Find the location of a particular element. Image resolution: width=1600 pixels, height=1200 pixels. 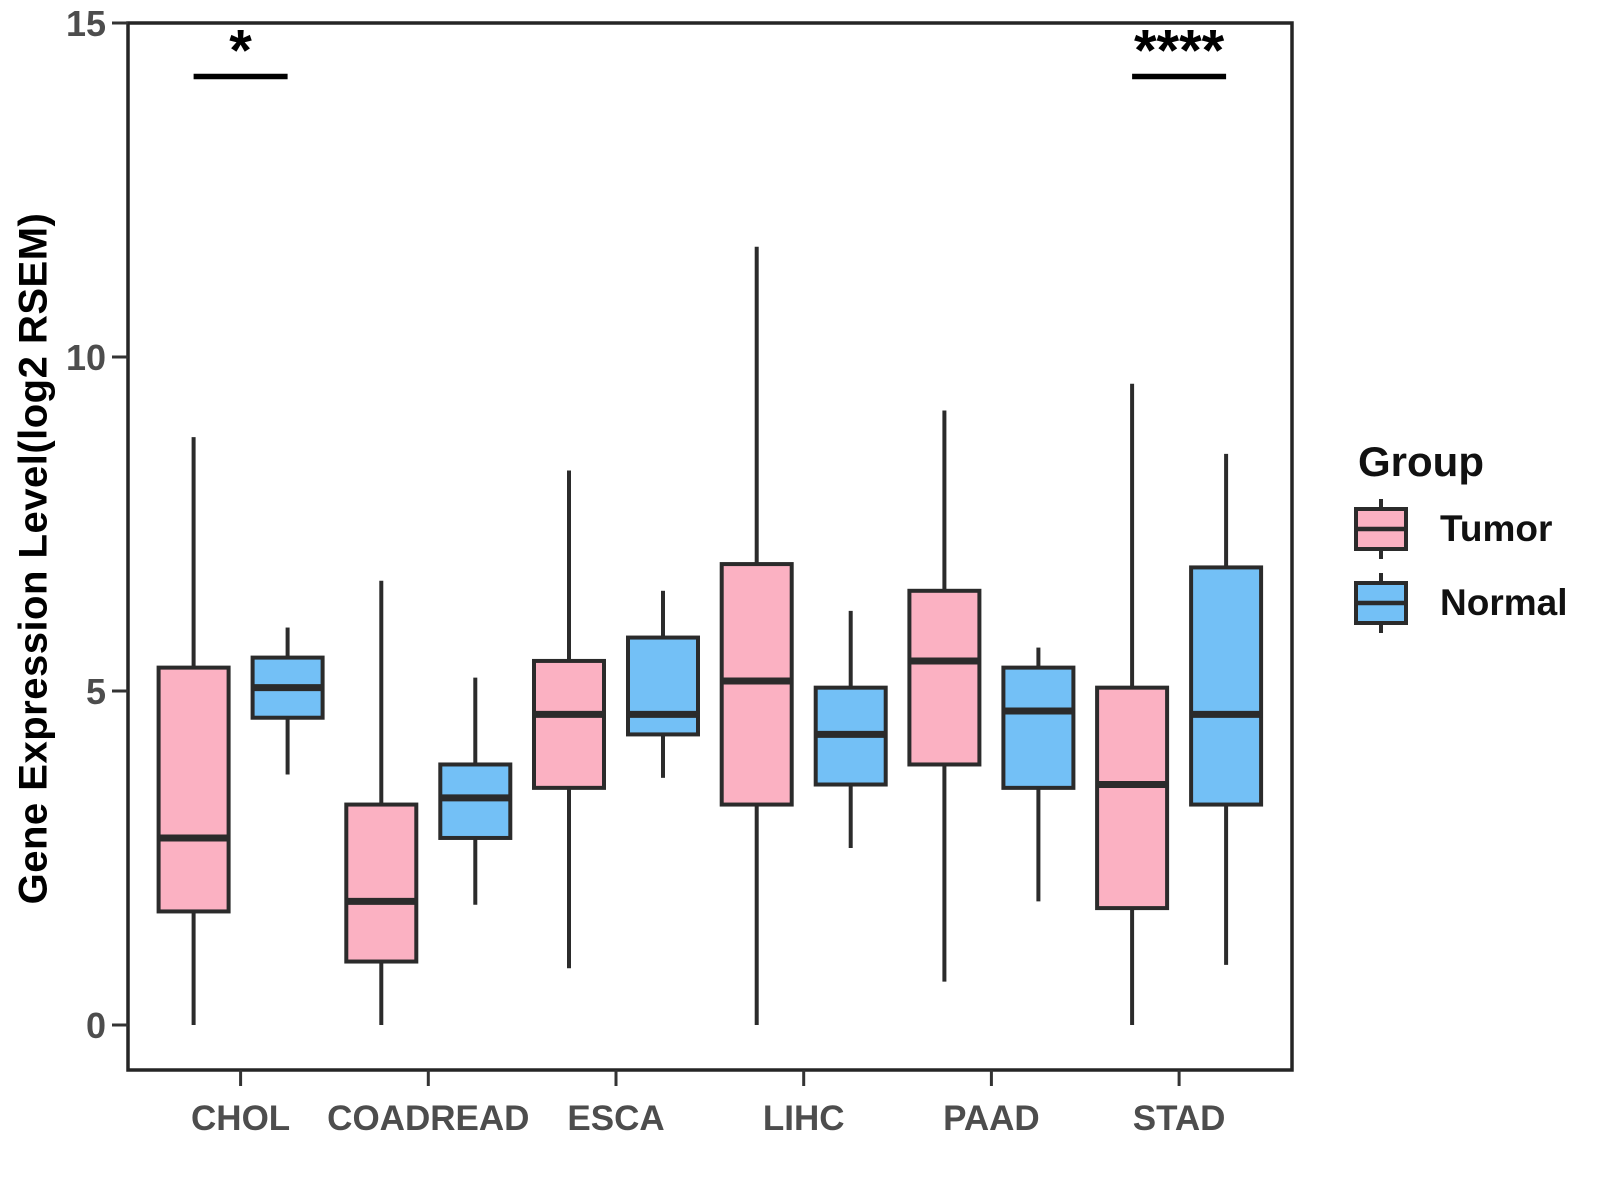

box-Tumor-STAD is located at coordinates (1132, 798).